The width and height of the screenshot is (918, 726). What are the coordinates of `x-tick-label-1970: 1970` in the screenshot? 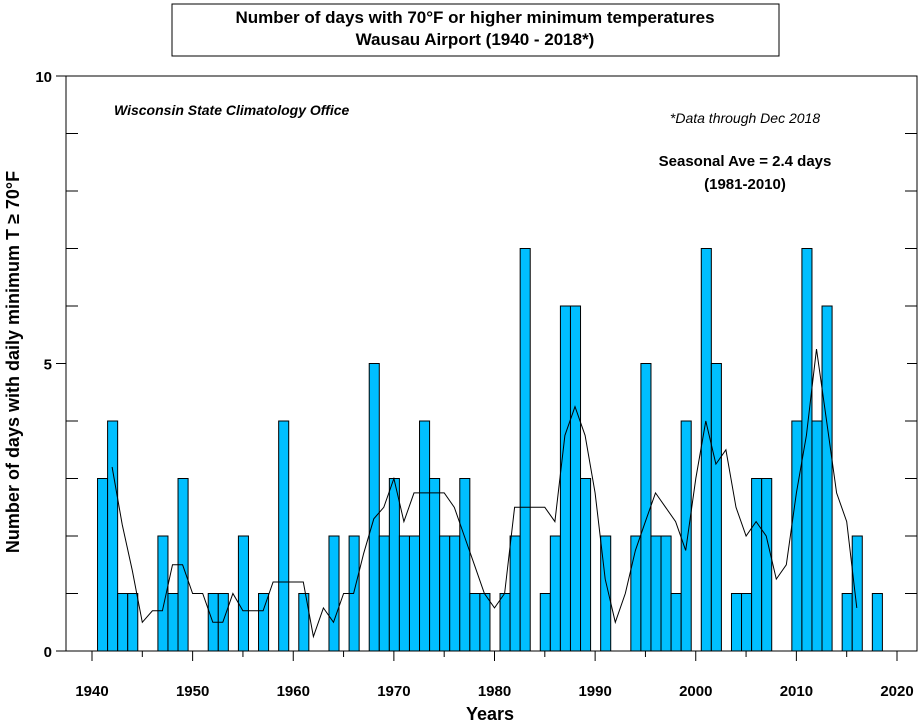 It's located at (393, 691).